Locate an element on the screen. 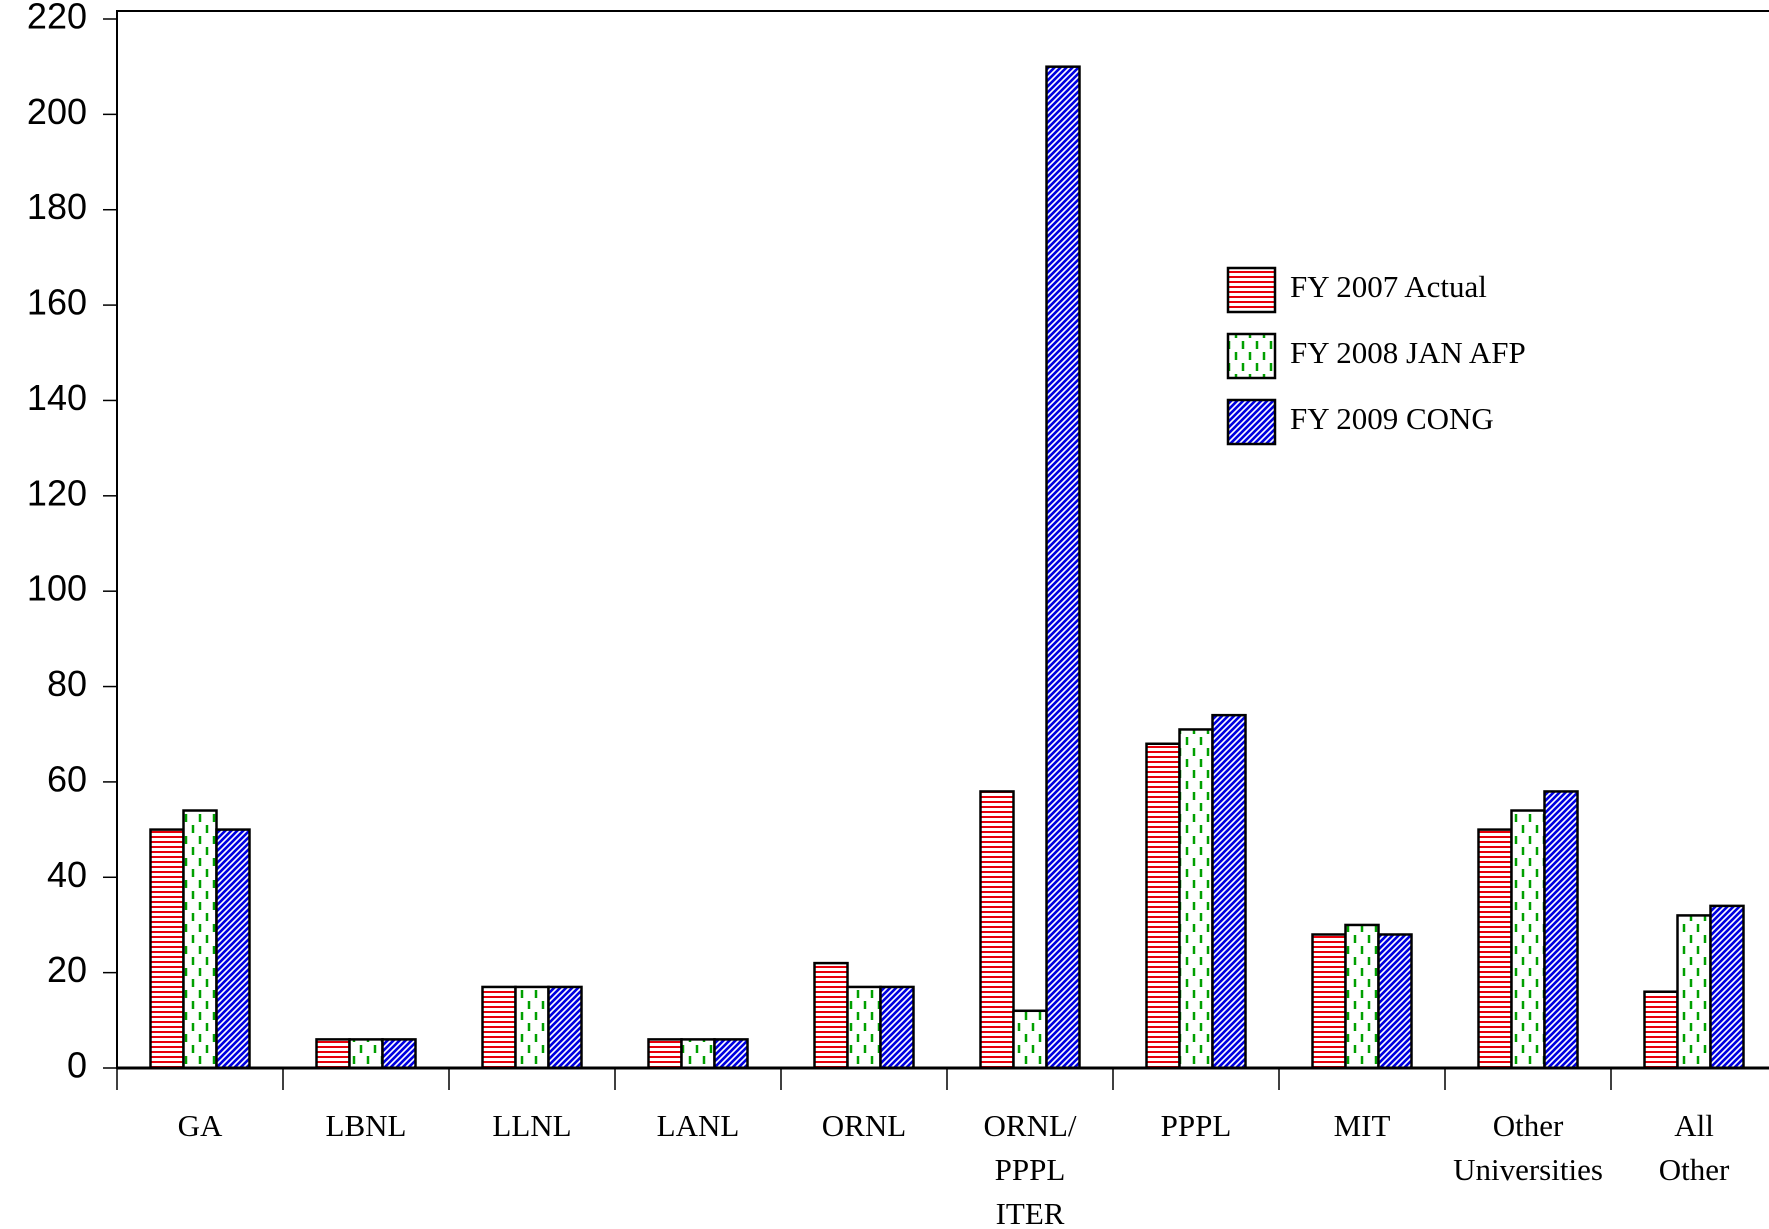 This screenshot has height=1229, width=1769. x-tick-label: LANL is located at coordinates (698, 1125).